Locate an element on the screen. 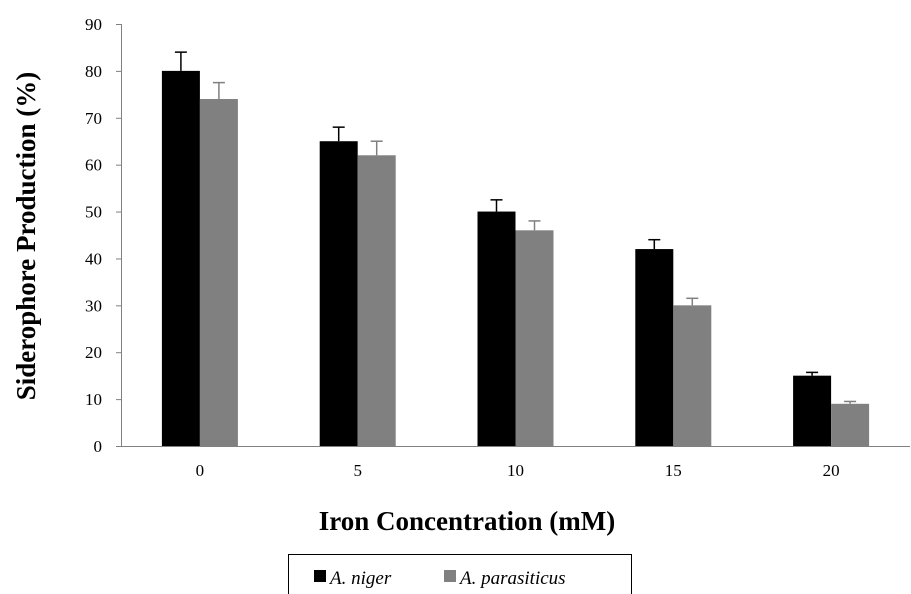 This screenshot has width=911, height=594. legend-label-a-parasiticus: A. parasiticus is located at coordinates (512, 578).